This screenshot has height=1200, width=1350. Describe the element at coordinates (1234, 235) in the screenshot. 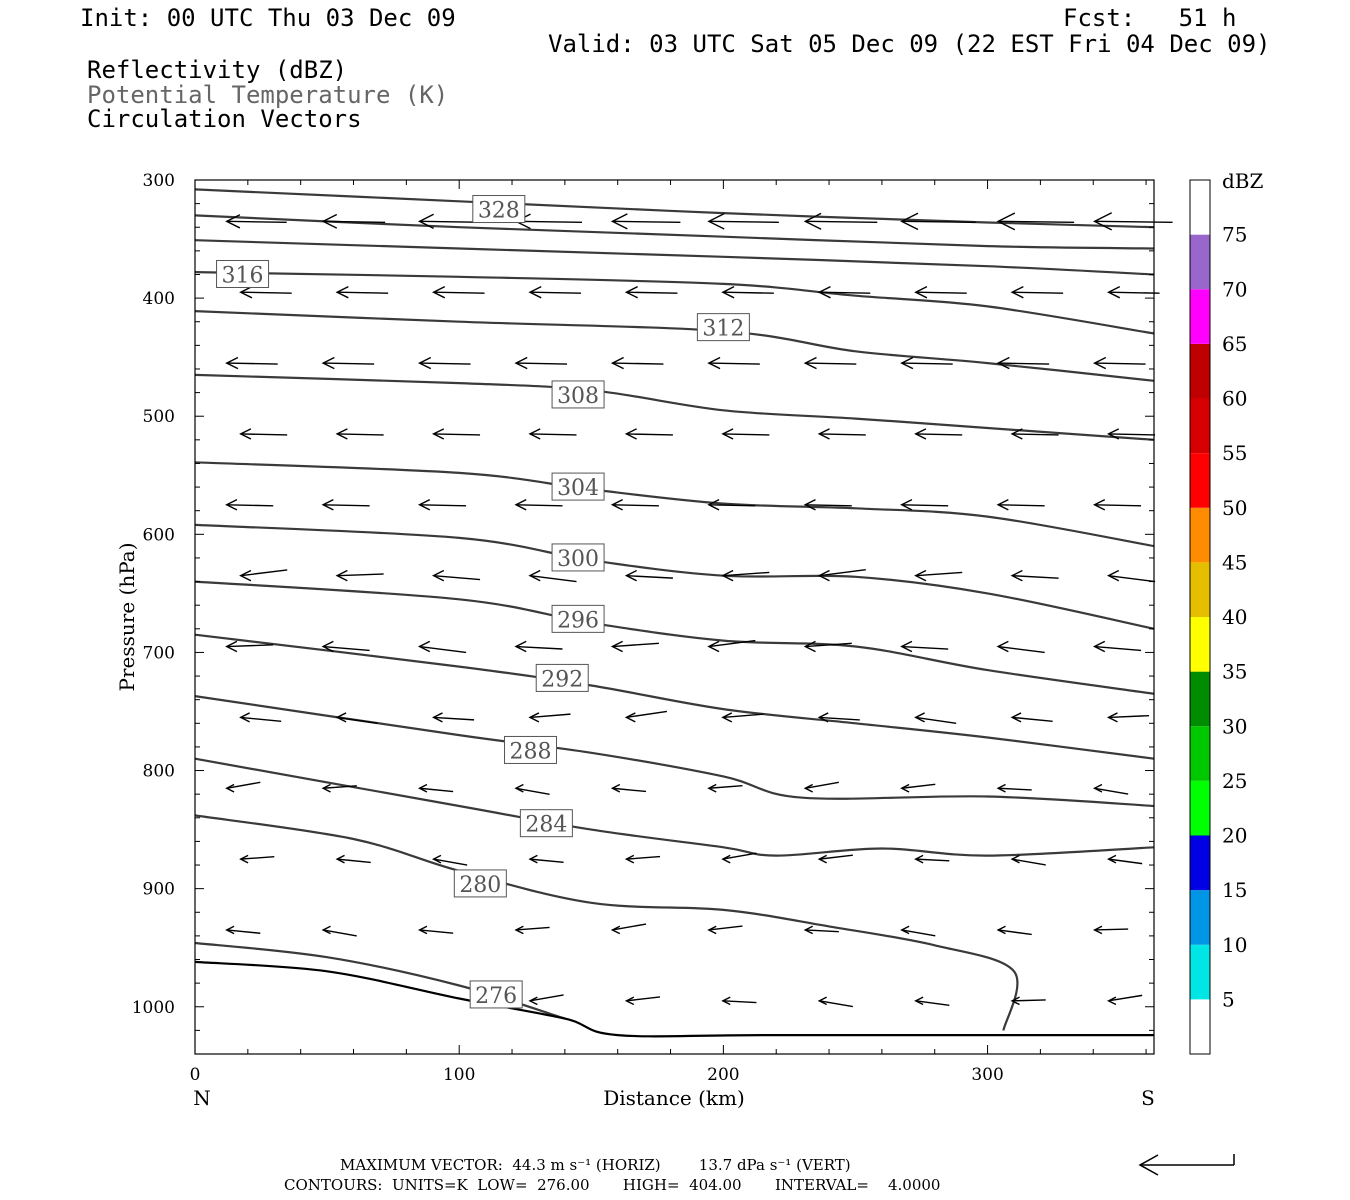

I see `colorbar-level-label: 75` at that location.